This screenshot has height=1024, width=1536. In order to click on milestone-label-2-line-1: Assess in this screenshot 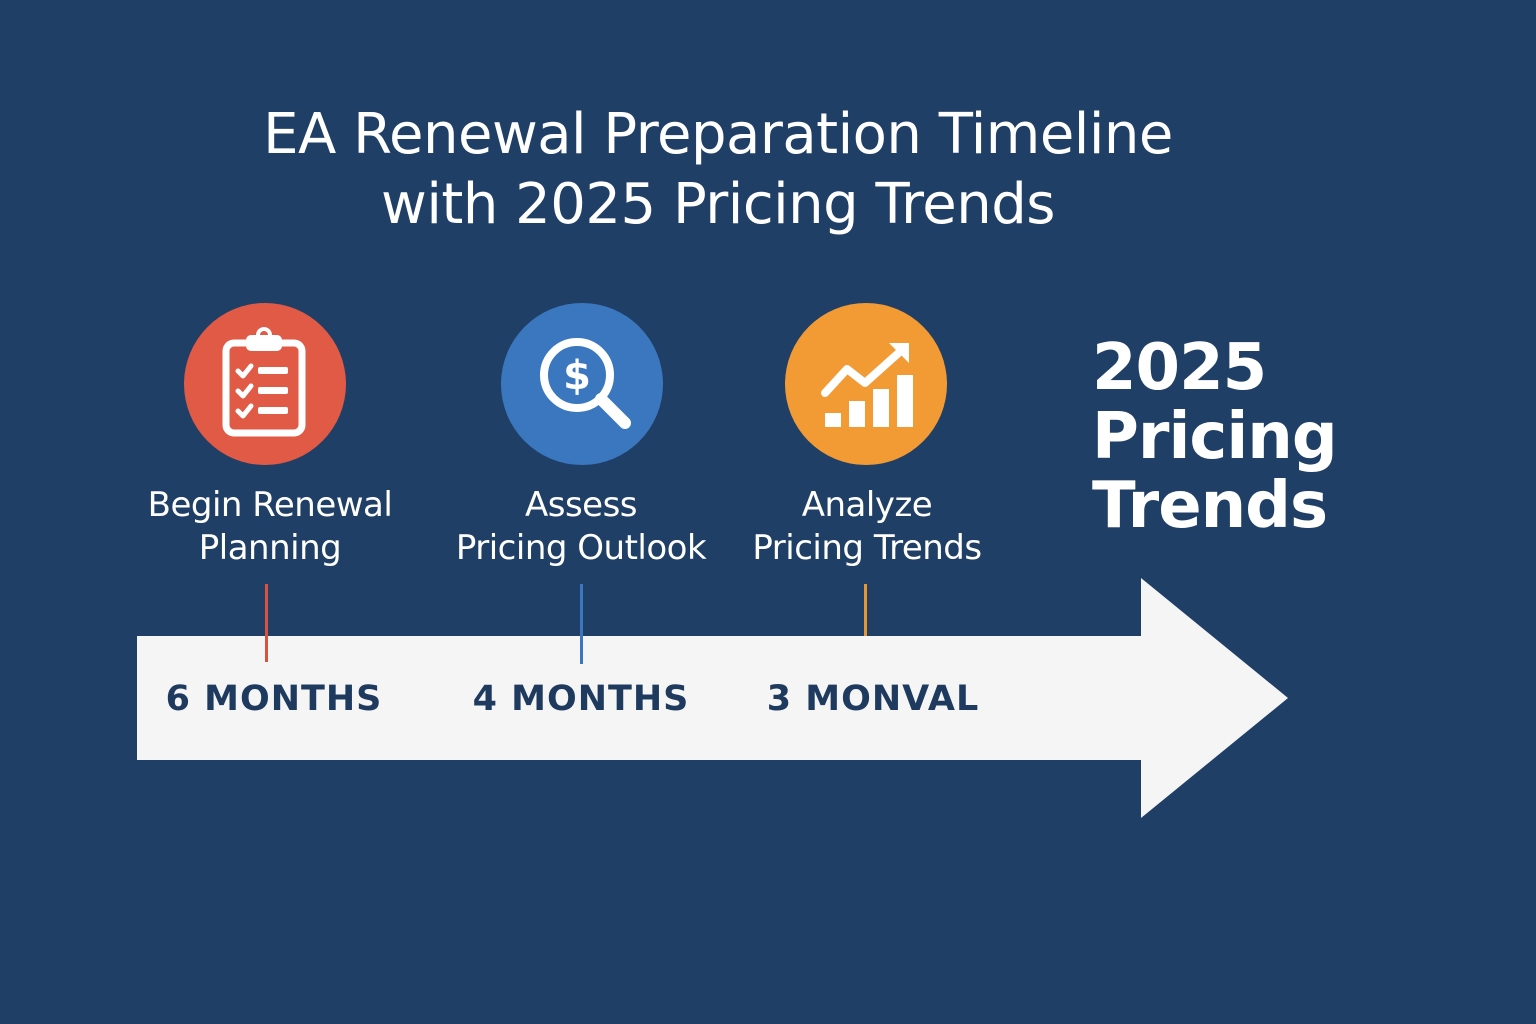, I will do `click(581, 505)`.